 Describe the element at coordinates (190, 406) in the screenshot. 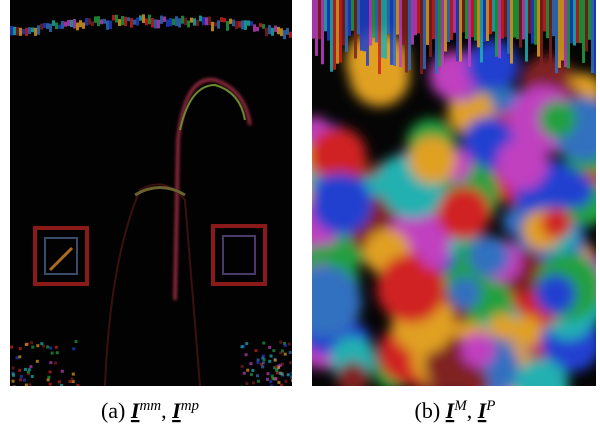

I see `superscript: mp` at that location.